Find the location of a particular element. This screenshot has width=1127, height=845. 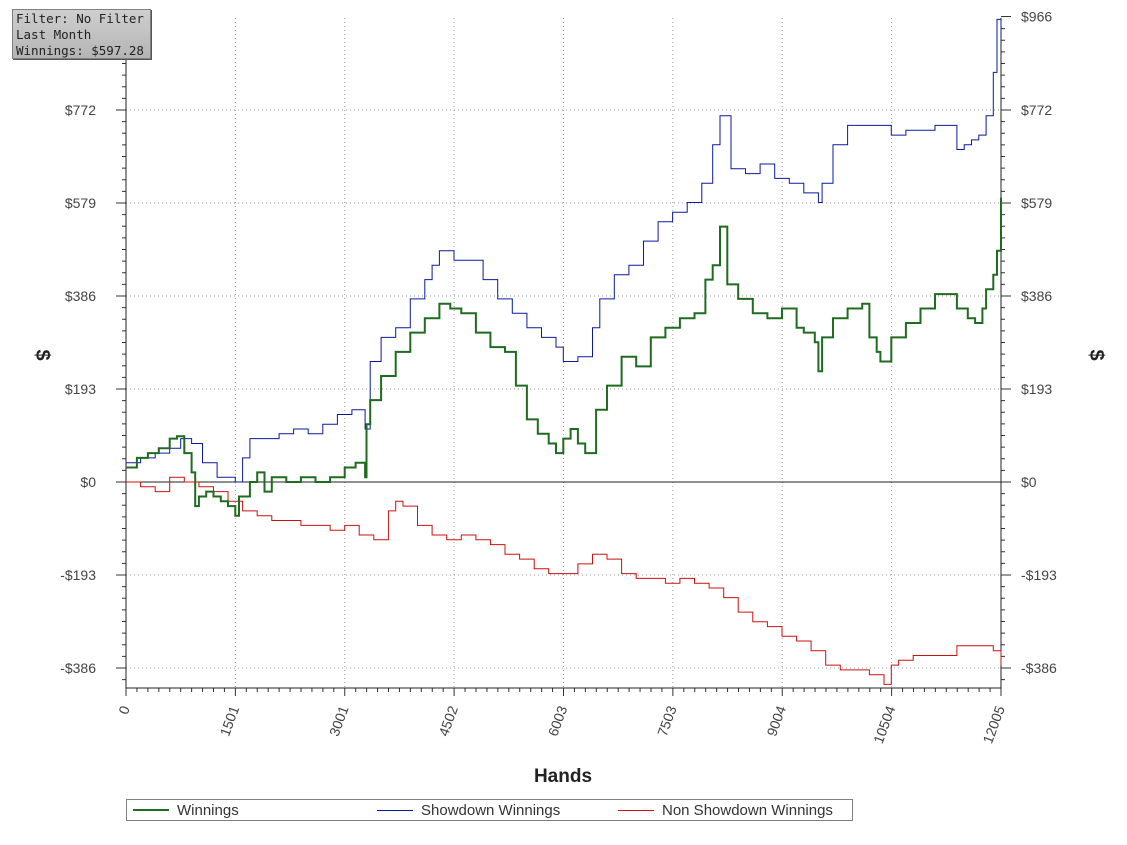

y-tick-label-left: $193 is located at coordinates (80, 389).